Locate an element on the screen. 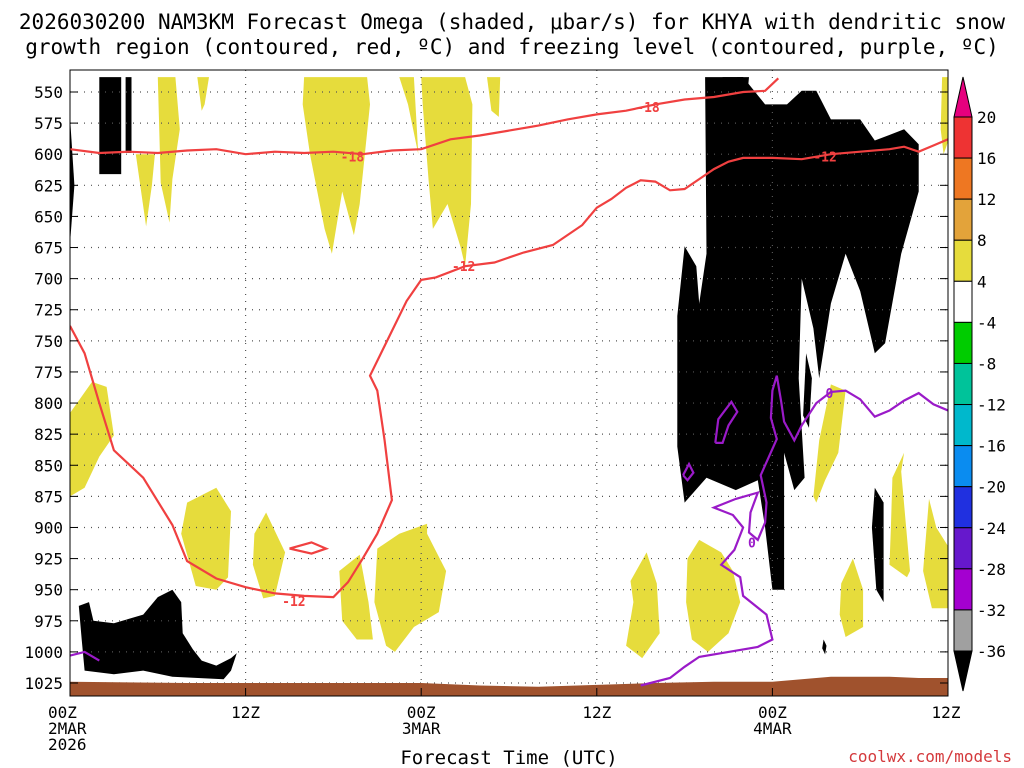 The image size is (1024, 768). colorbar-segment--4_4 is located at coordinates (963, 301).